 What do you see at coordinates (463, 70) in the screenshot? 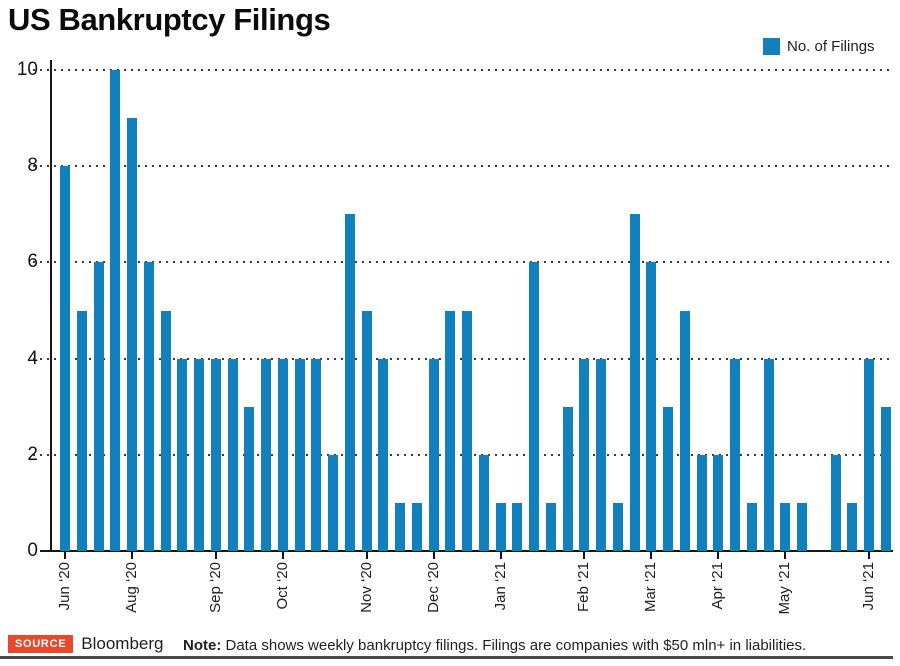
I see `gridline-y10` at bounding box center [463, 70].